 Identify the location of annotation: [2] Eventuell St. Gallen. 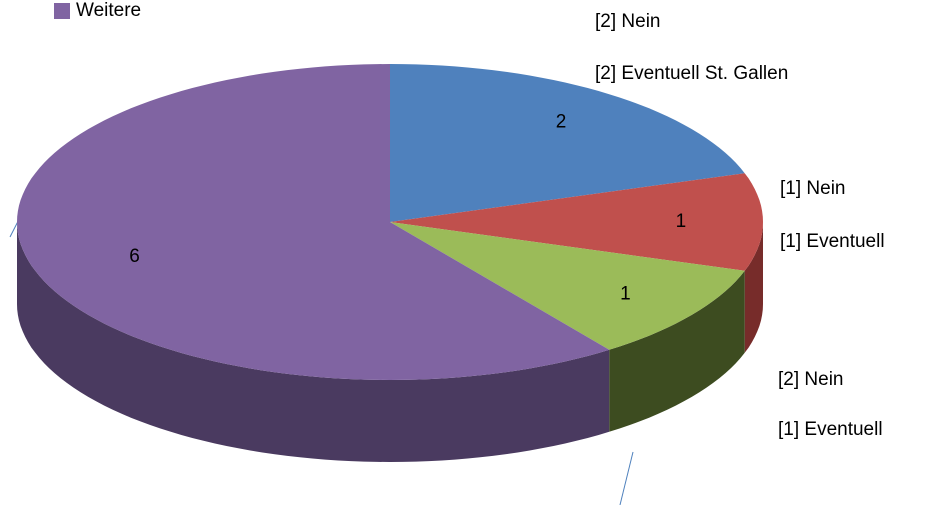
(691, 73).